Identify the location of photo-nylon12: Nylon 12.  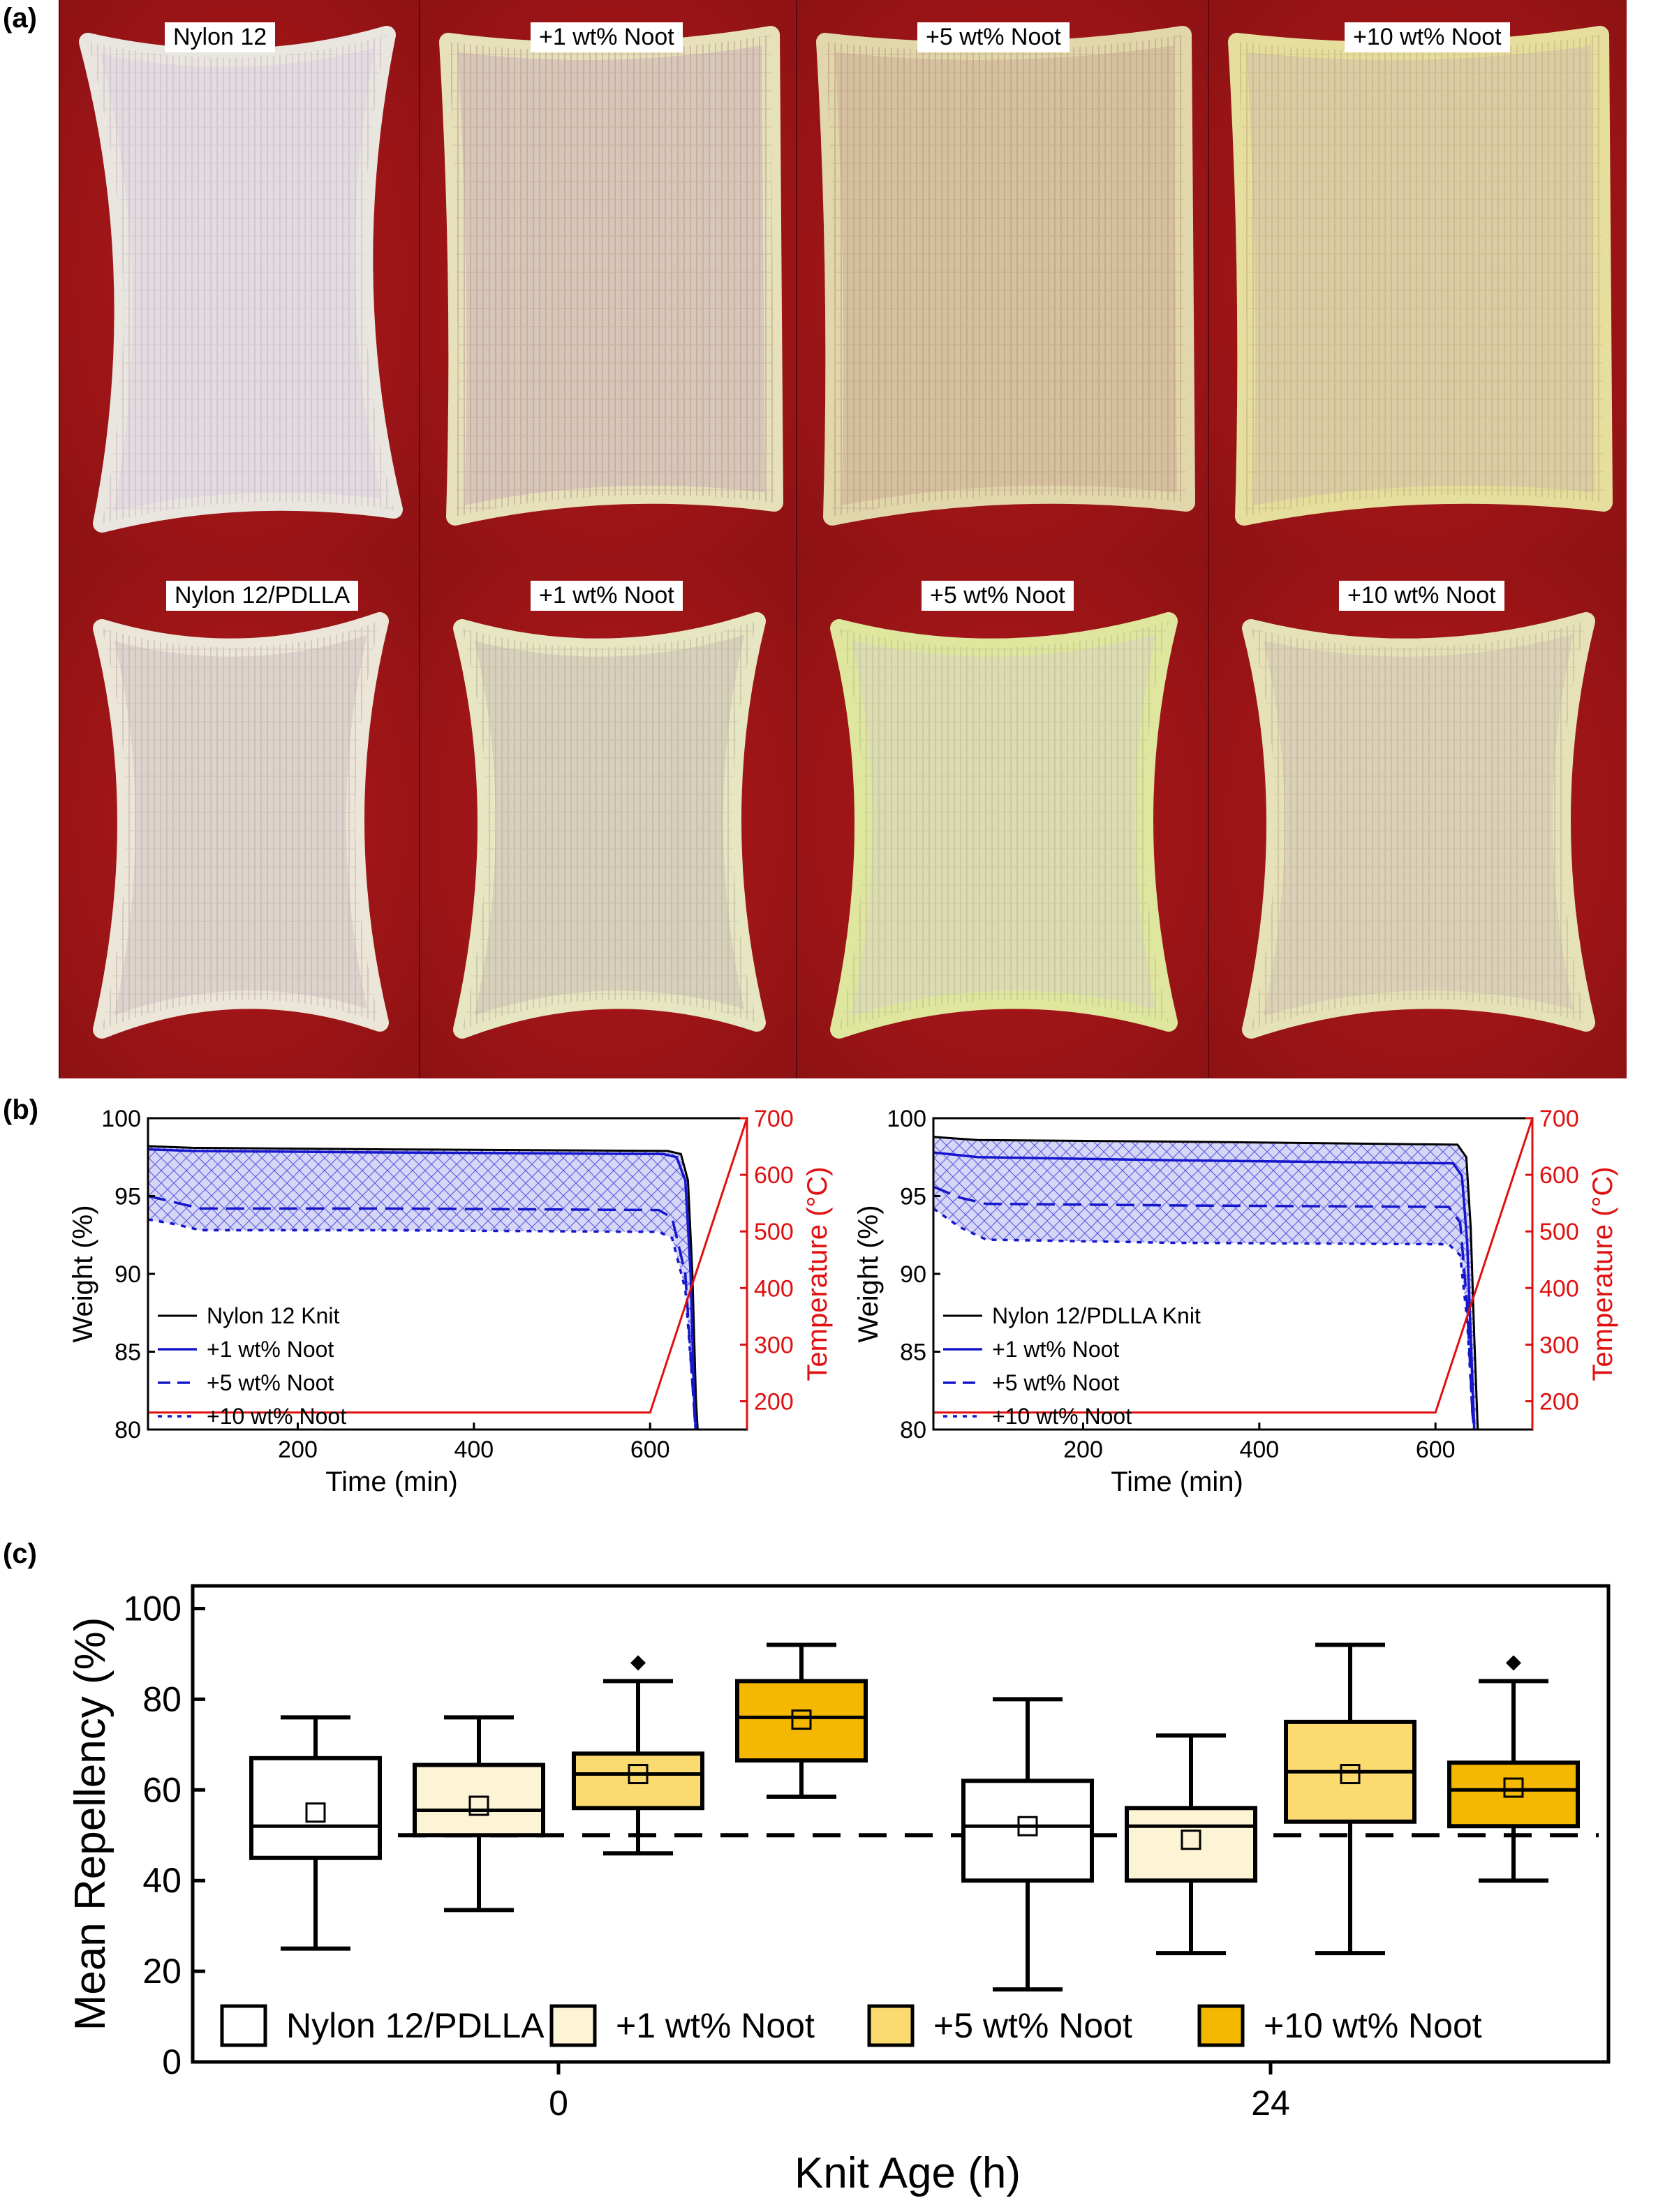
(239, 279).